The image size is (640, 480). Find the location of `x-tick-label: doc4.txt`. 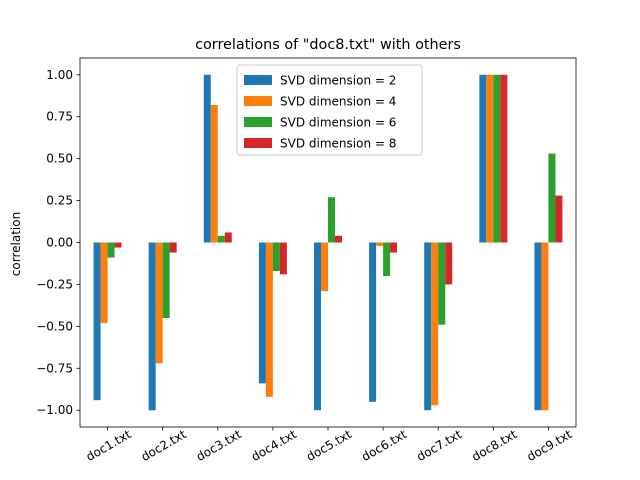

x-tick-label: doc4.txt is located at coordinates (274, 445).